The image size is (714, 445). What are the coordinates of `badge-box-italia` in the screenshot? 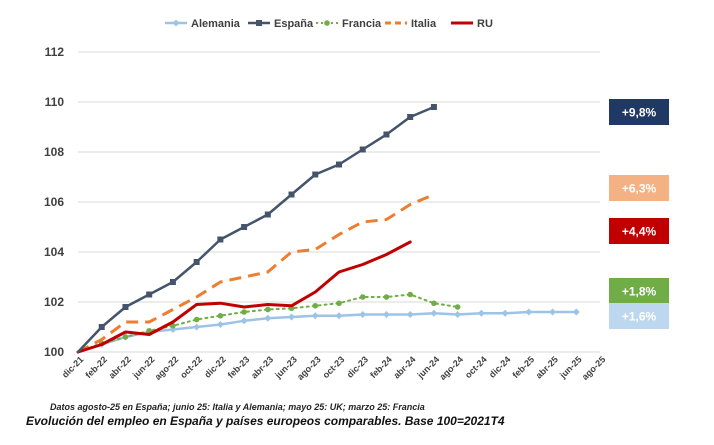 It's located at (639, 188).